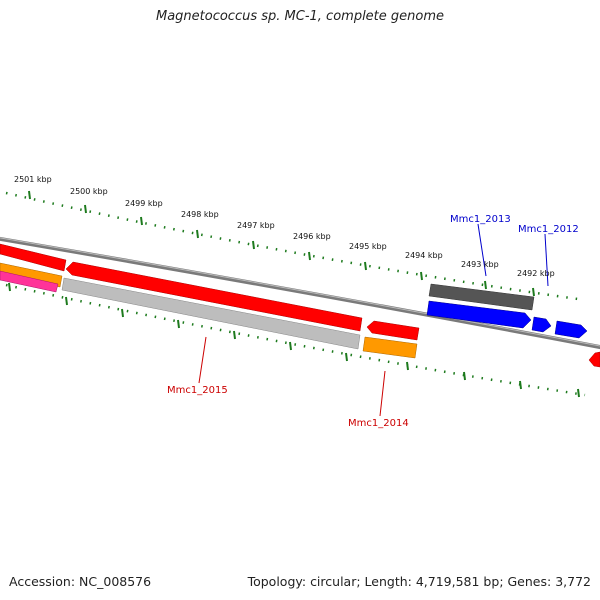 The width and height of the screenshot is (600, 600). I want to click on accession-value: NC_008576, so click(115, 581).